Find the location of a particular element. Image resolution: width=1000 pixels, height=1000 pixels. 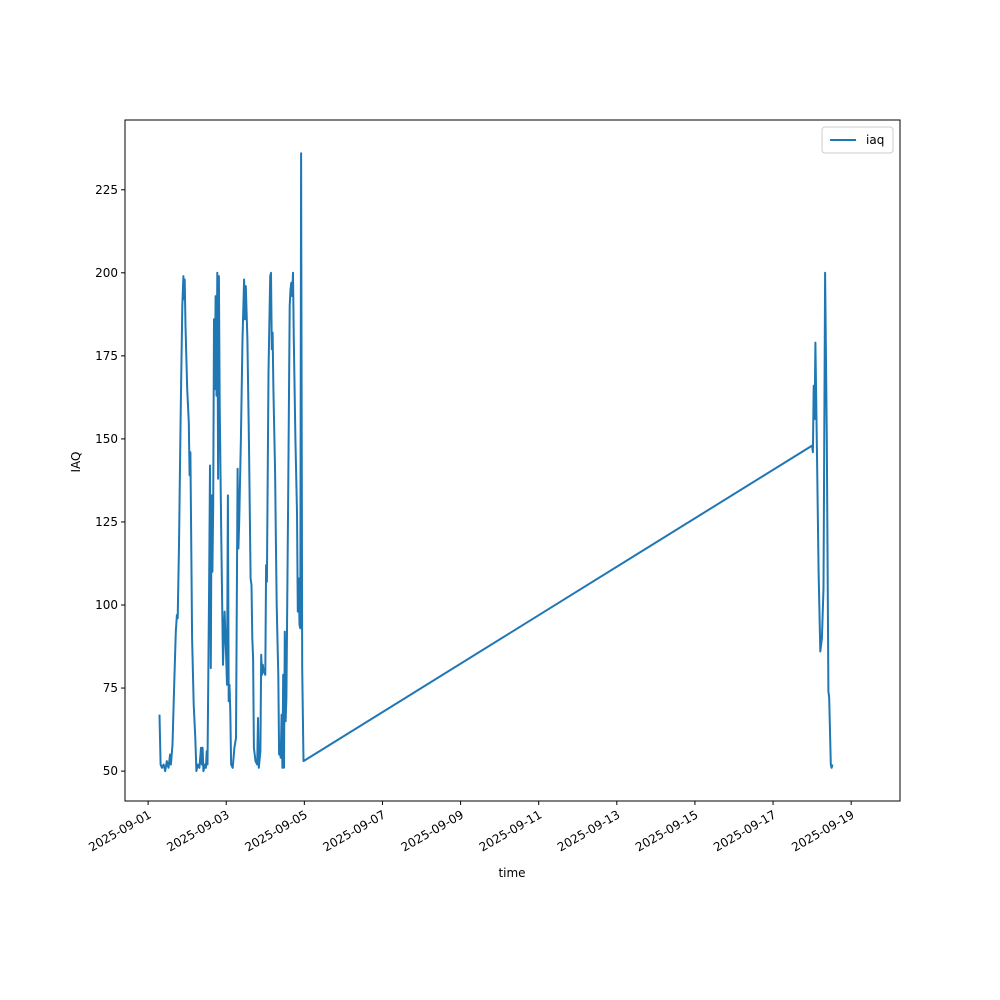

y-tick-label: 175 is located at coordinates (106, 356).